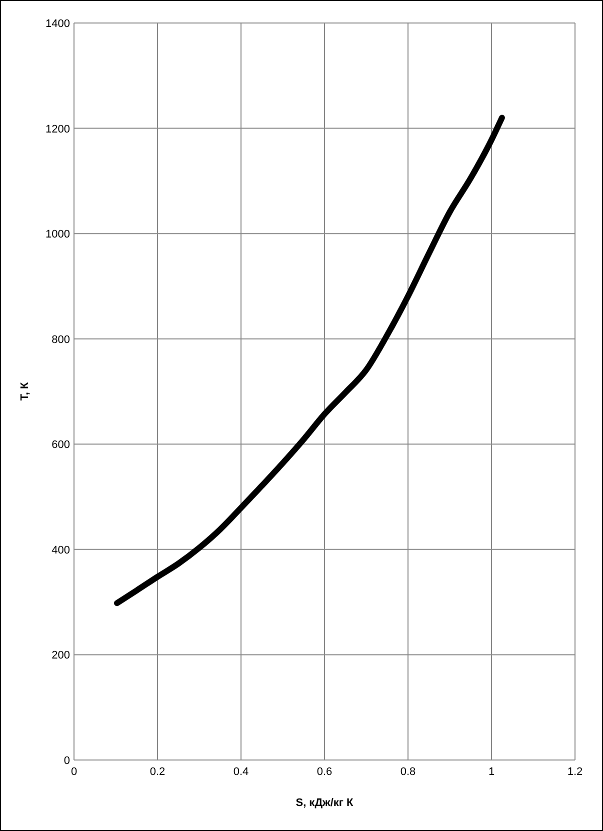 The width and height of the screenshot is (603, 831). What do you see at coordinates (491, 772) in the screenshot?
I see `x-tick-label: 1` at bounding box center [491, 772].